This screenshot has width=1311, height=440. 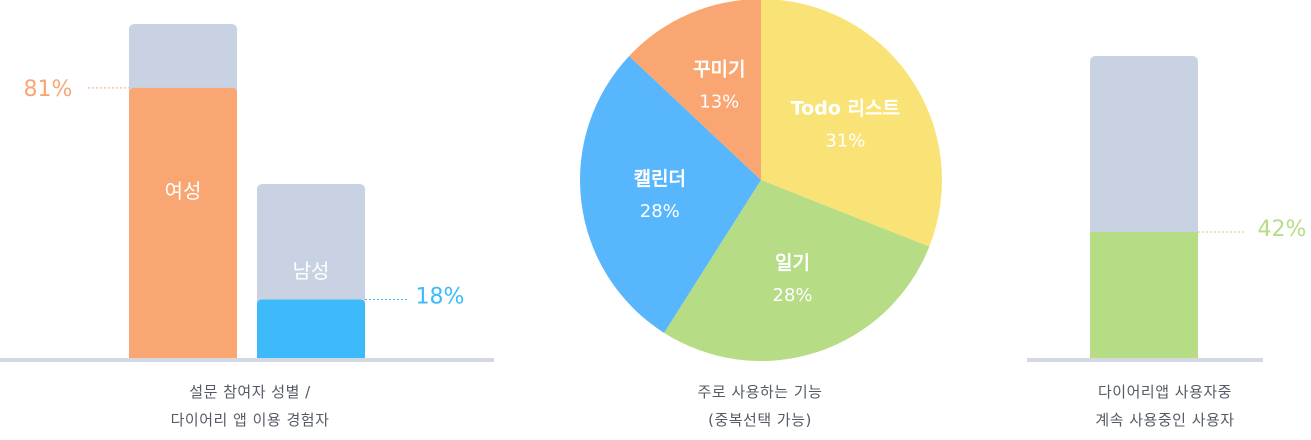 What do you see at coordinates (695, 90) in the screenshot?
I see `pie-slice-decorate` at bounding box center [695, 90].